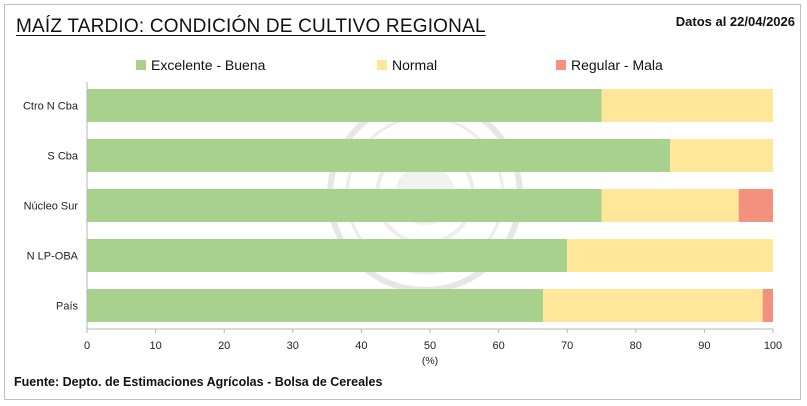 This screenshot has height=406, width=807. I want to click on category-label: S Cba, so click(62, 157).